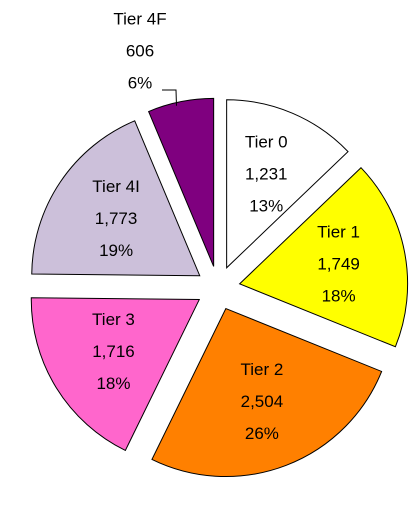  What do you see at coordinates (262, 433) in the screenshot?
I see `slice-percent: 26%` at bounding box center [262, 433].